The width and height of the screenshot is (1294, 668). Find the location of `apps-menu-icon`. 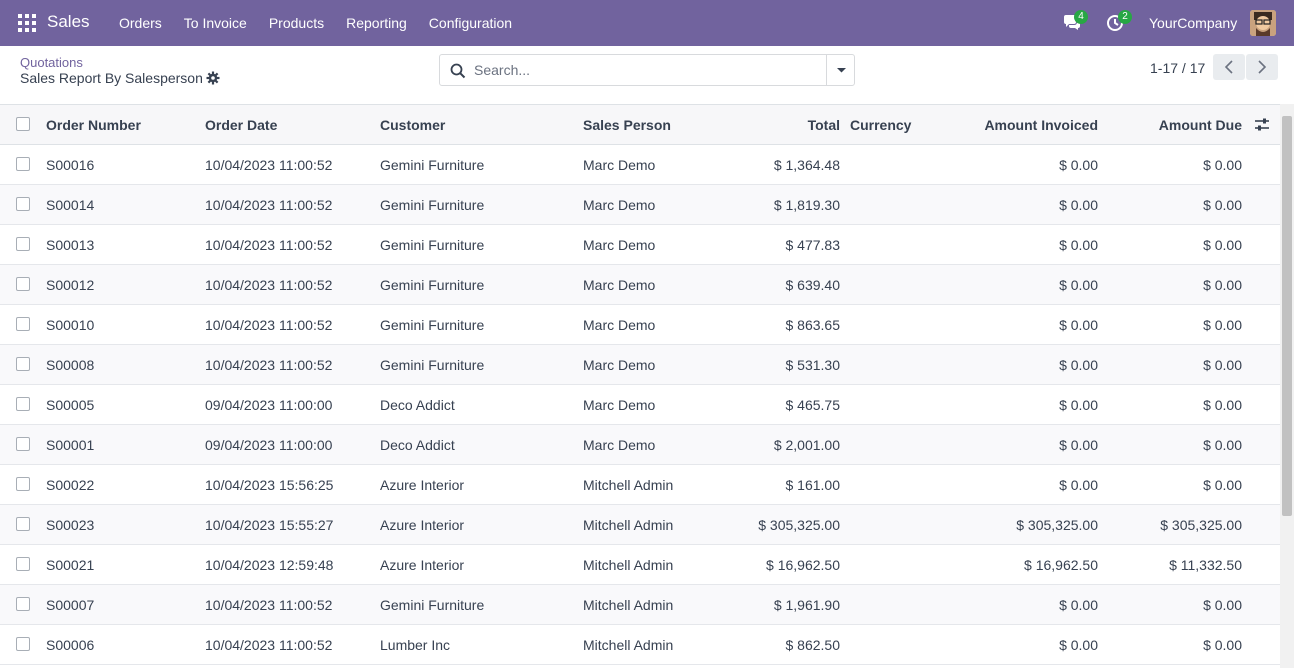

apps-menu-icon is located at coordinates (27, 23).